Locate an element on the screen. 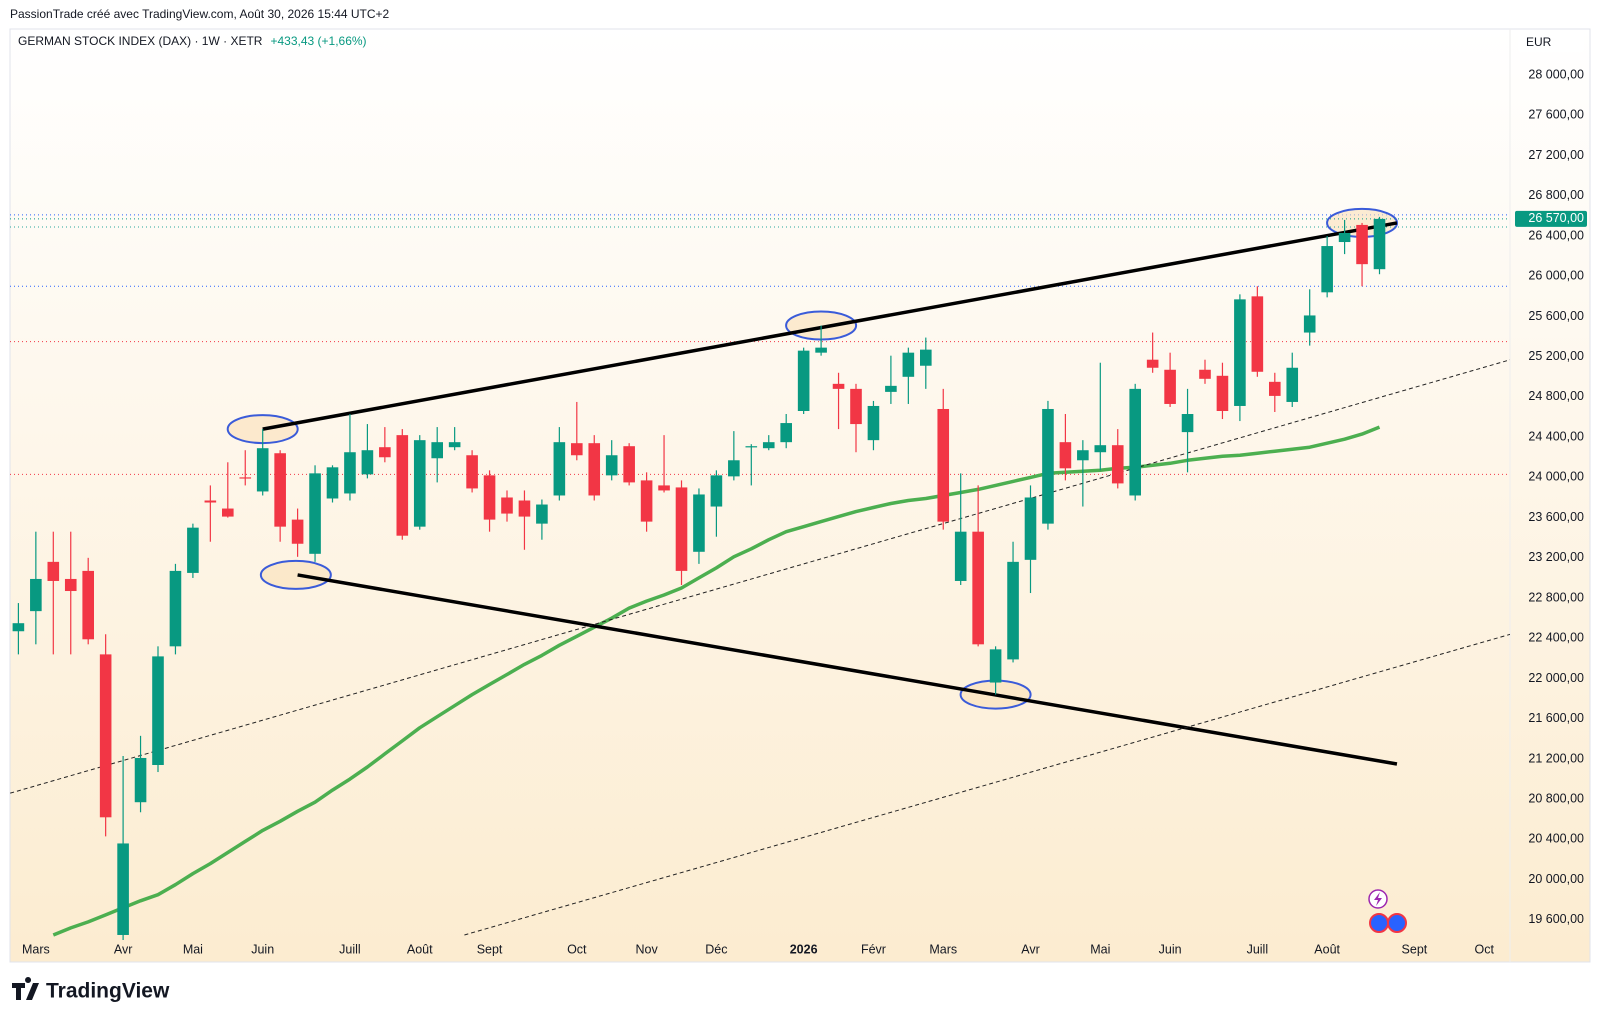 The image size is (1600, 1021). x-tick-label: Juin is located at coordinates (262, 949).